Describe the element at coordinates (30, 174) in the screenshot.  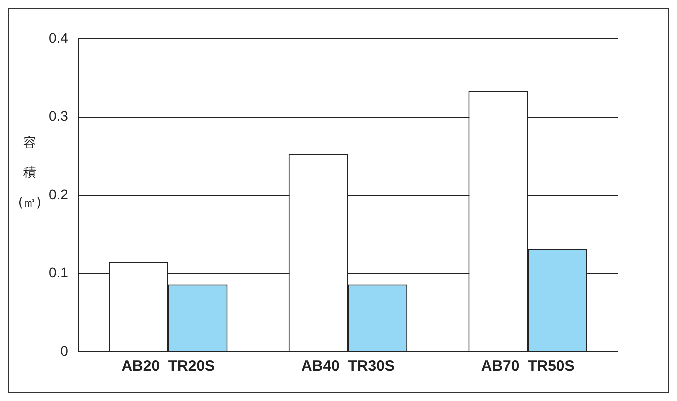
I see `y-axis-title: 容積(㎥)` at that location.